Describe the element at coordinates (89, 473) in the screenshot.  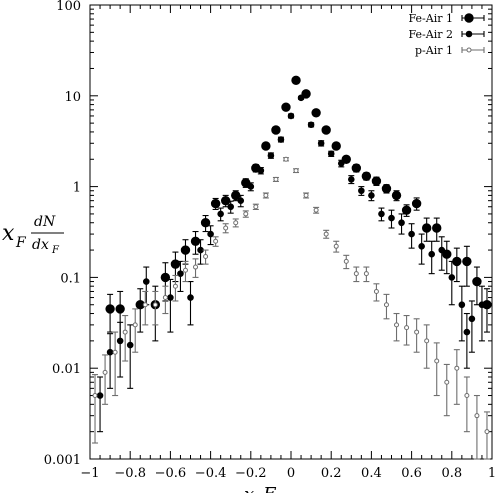
I see `x-tick-label: −1` at that location.